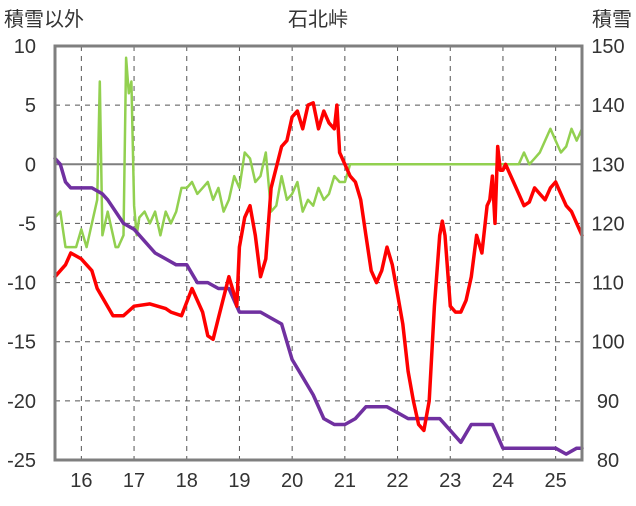  What do you see at coordinates (607, 106) in the screenshot?
I see `y-right-tick-label: 140` at bounding box center [607, 106].